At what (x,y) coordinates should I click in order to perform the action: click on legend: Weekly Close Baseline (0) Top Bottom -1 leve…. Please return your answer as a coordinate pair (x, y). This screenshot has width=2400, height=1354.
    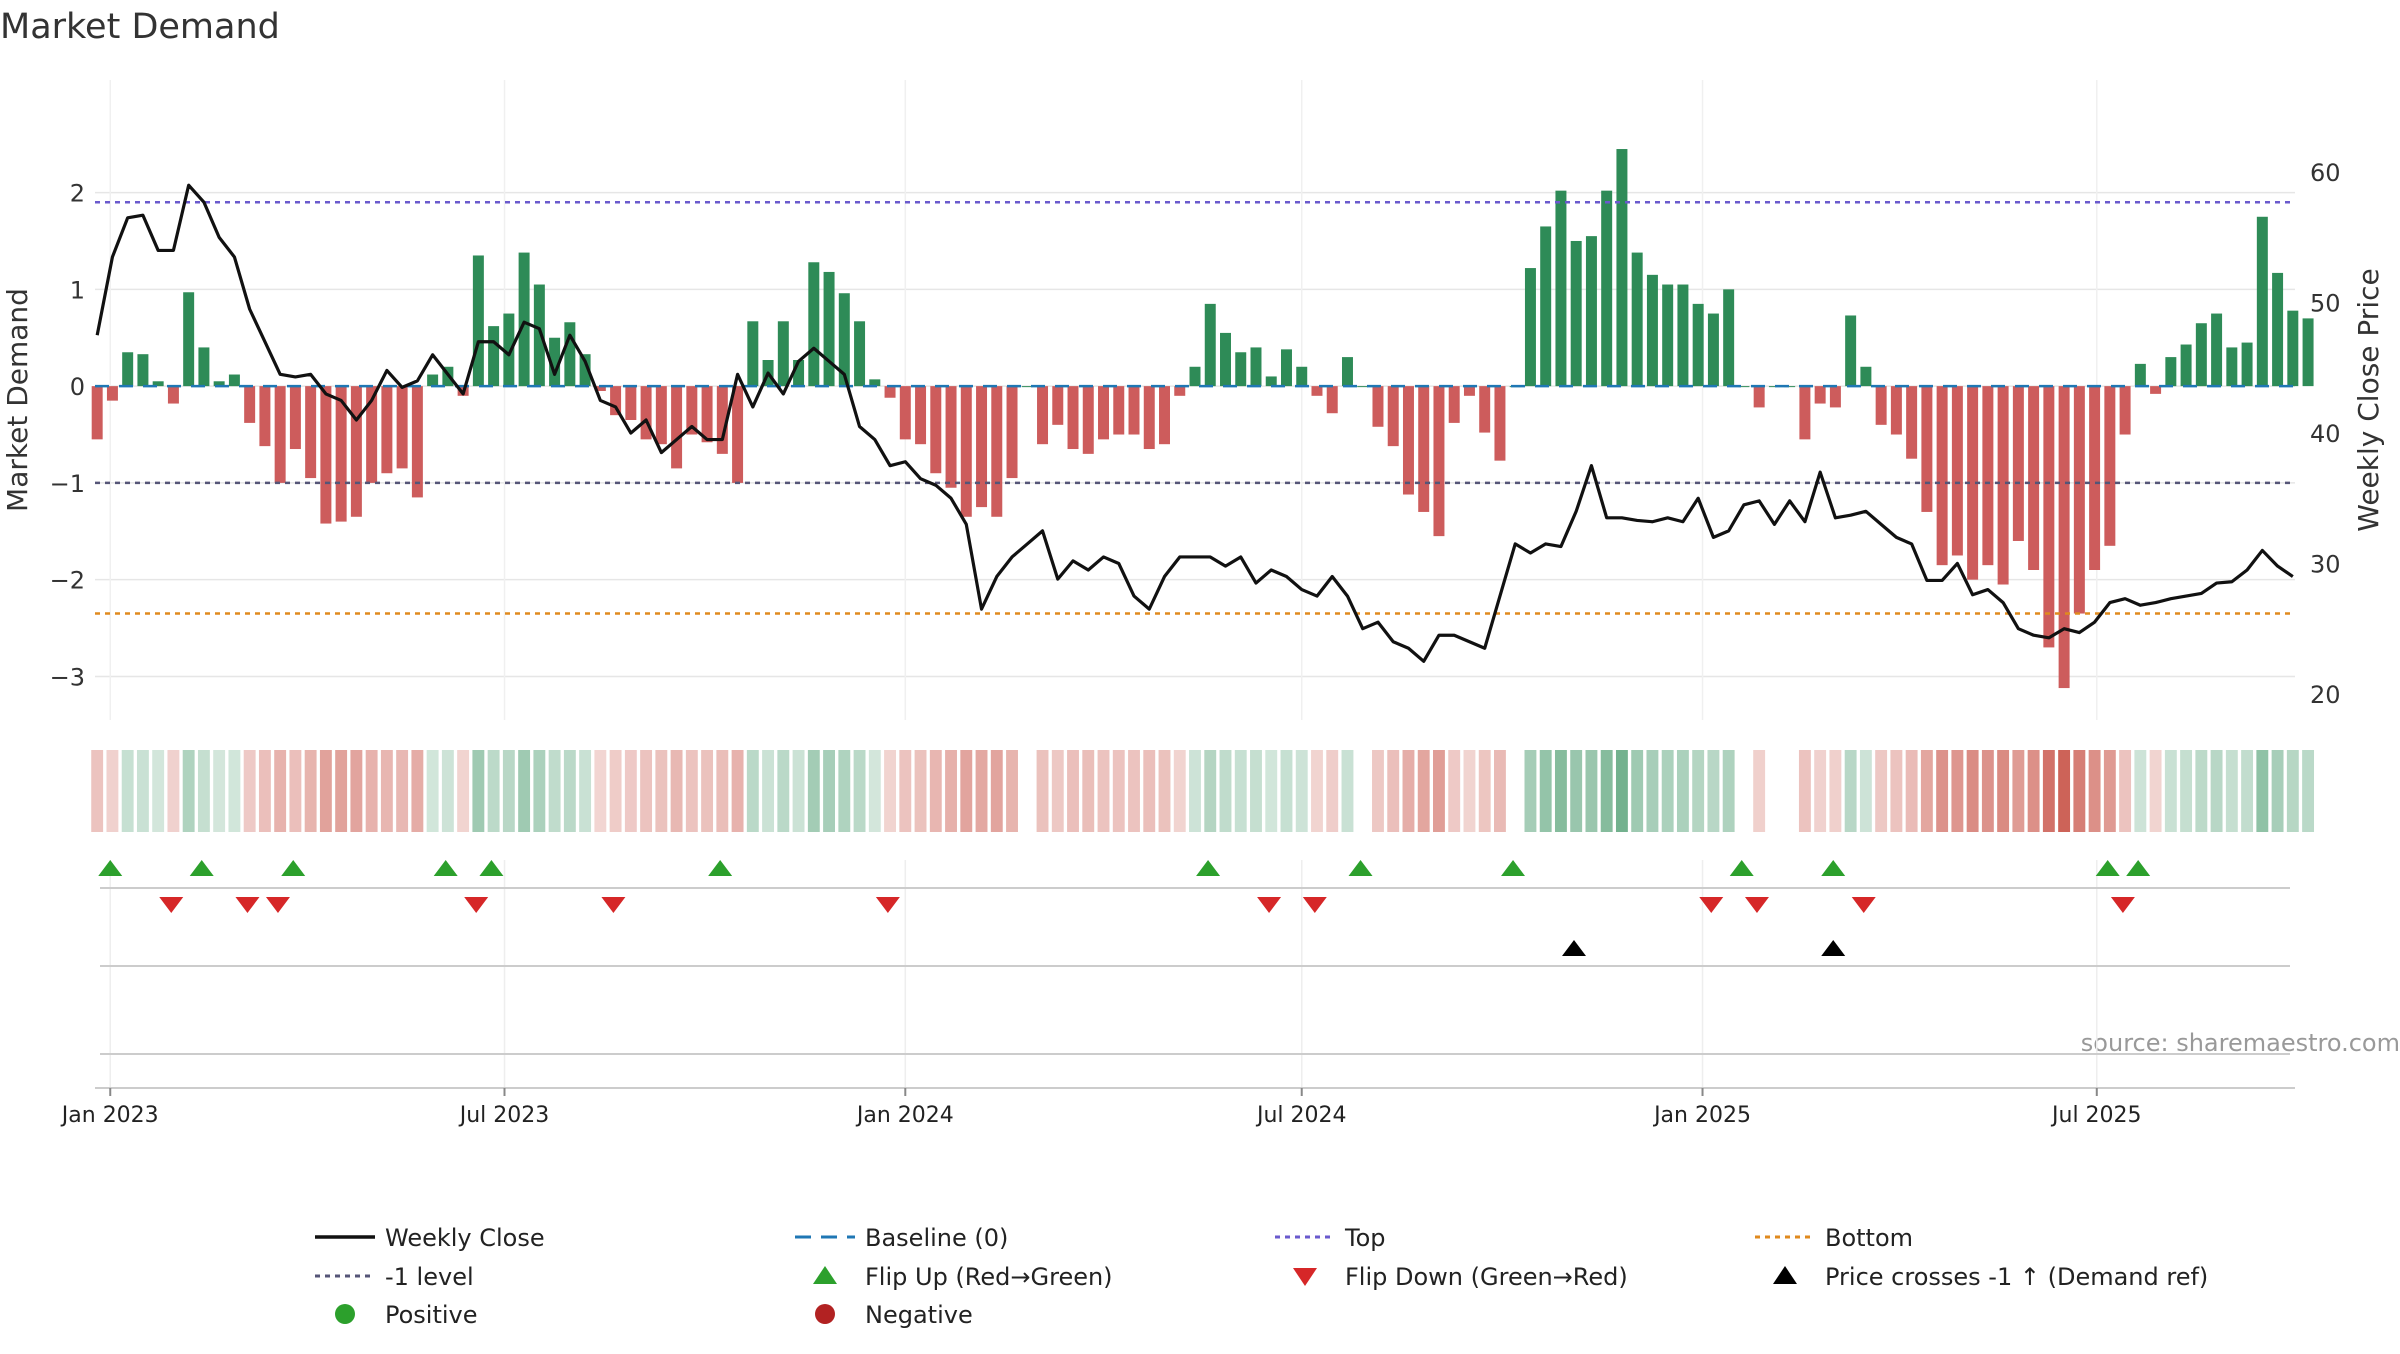
    Looking at the image, I should click on (1261, 1276).